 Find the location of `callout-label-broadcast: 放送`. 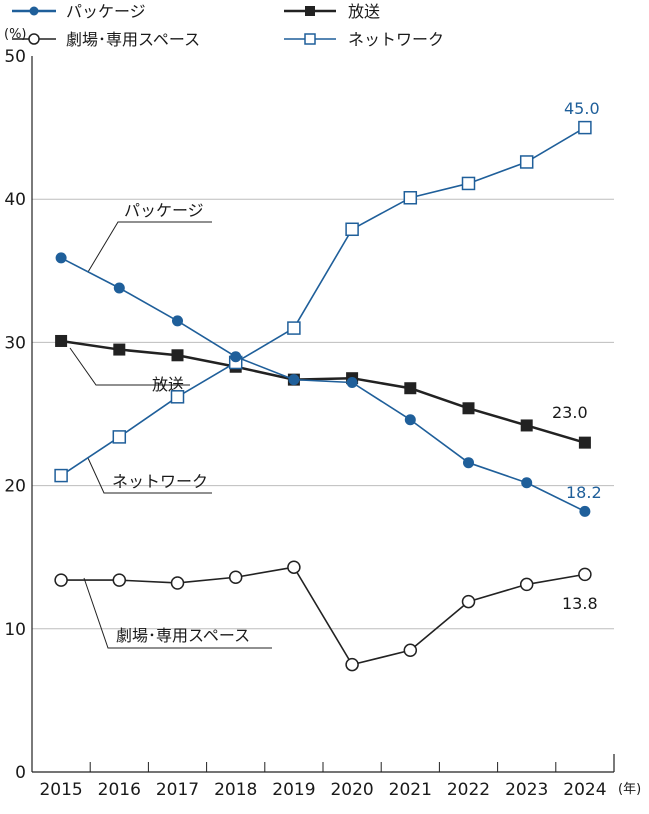

callout-label-broadcast: 放送 is located at coordinates (168, 384).